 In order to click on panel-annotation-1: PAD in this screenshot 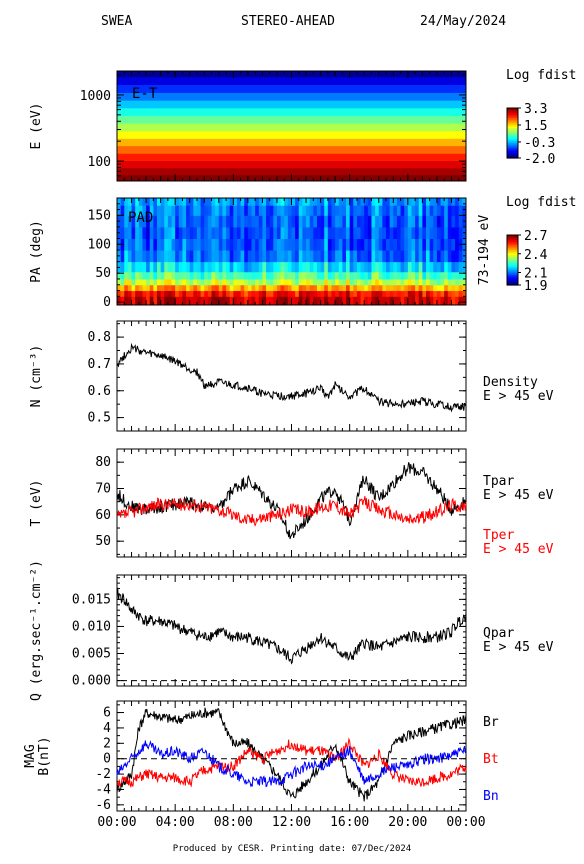, I will do `click(140, 218)`.